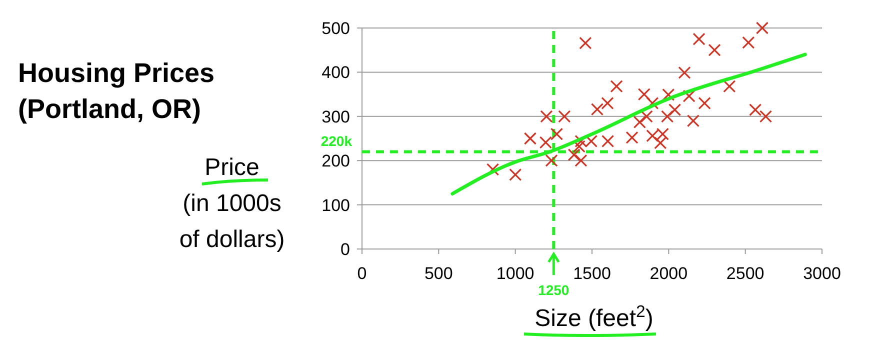 The width and height of the screenshot is (880, 346). What do you see at coordinates (345, 249) in the screenshot?
I see `y-tick-label: 0` at bounding box center [345, 249].